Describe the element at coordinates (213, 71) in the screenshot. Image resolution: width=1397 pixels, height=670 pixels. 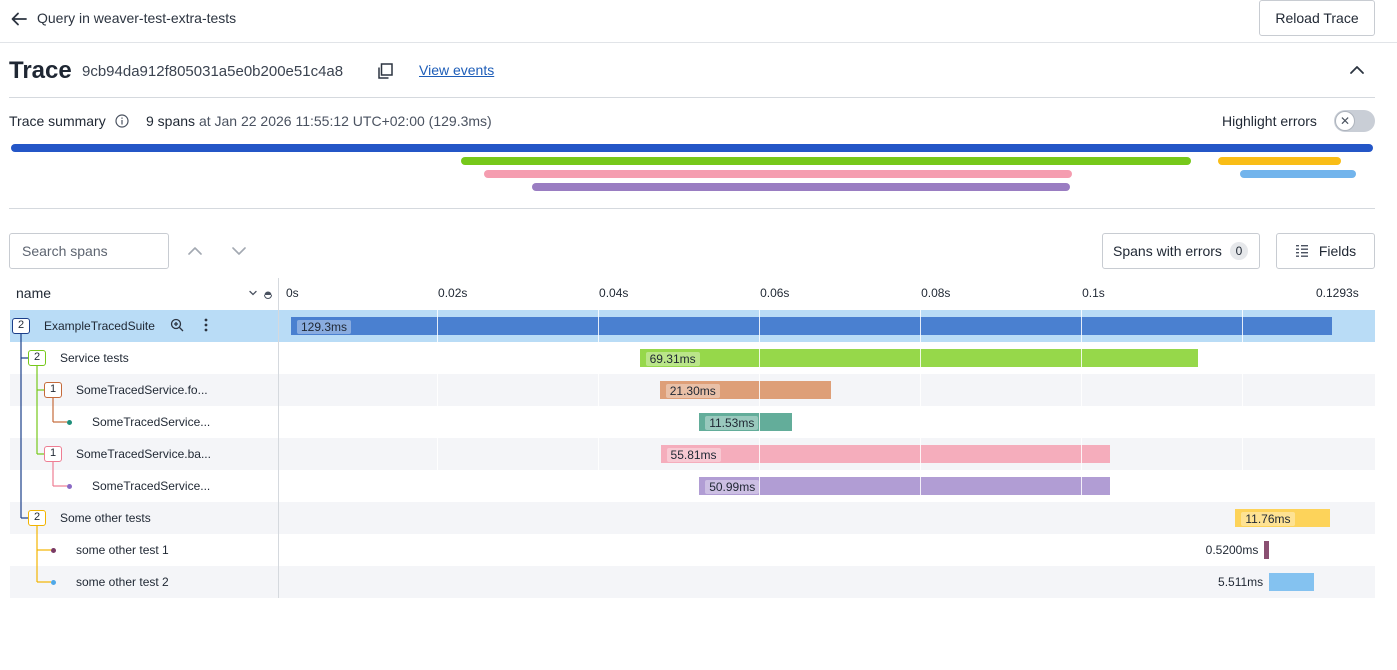
I see `trace-id: 9cb94da912f805031a5e0b200e51c4a8` at that location.